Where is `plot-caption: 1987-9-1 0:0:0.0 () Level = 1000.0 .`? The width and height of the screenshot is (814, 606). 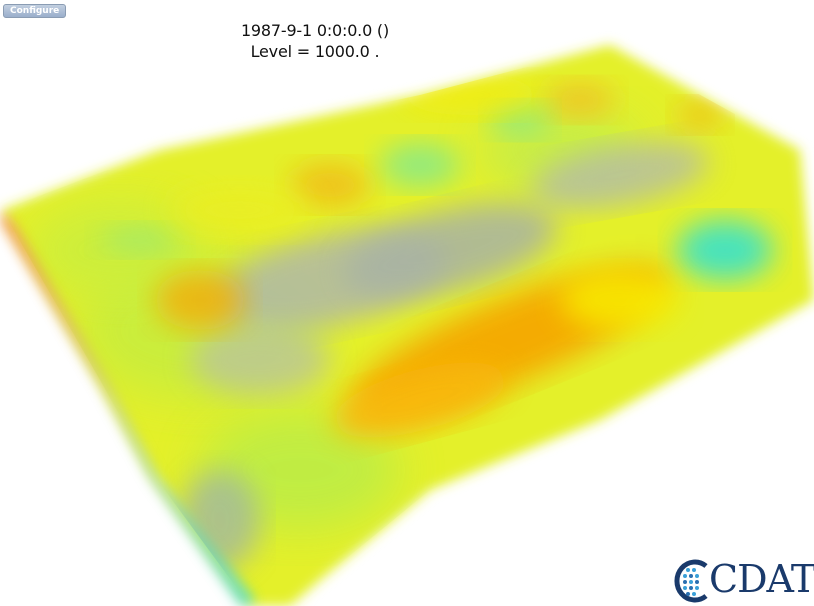
plot-caption: 1987-9-1 0:0:0.0 () Level = 1000.0 . is located at coordinates (315, 41).